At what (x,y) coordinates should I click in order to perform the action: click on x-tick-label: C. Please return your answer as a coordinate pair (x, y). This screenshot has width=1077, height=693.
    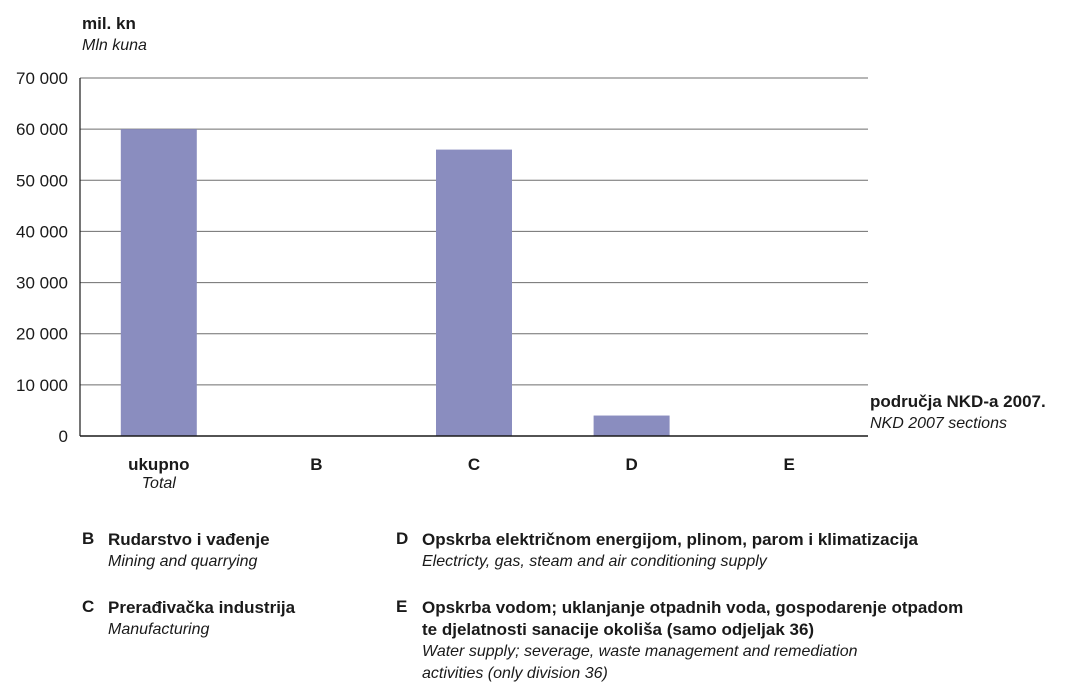
    Looking at the image, I should click on (474, 464).